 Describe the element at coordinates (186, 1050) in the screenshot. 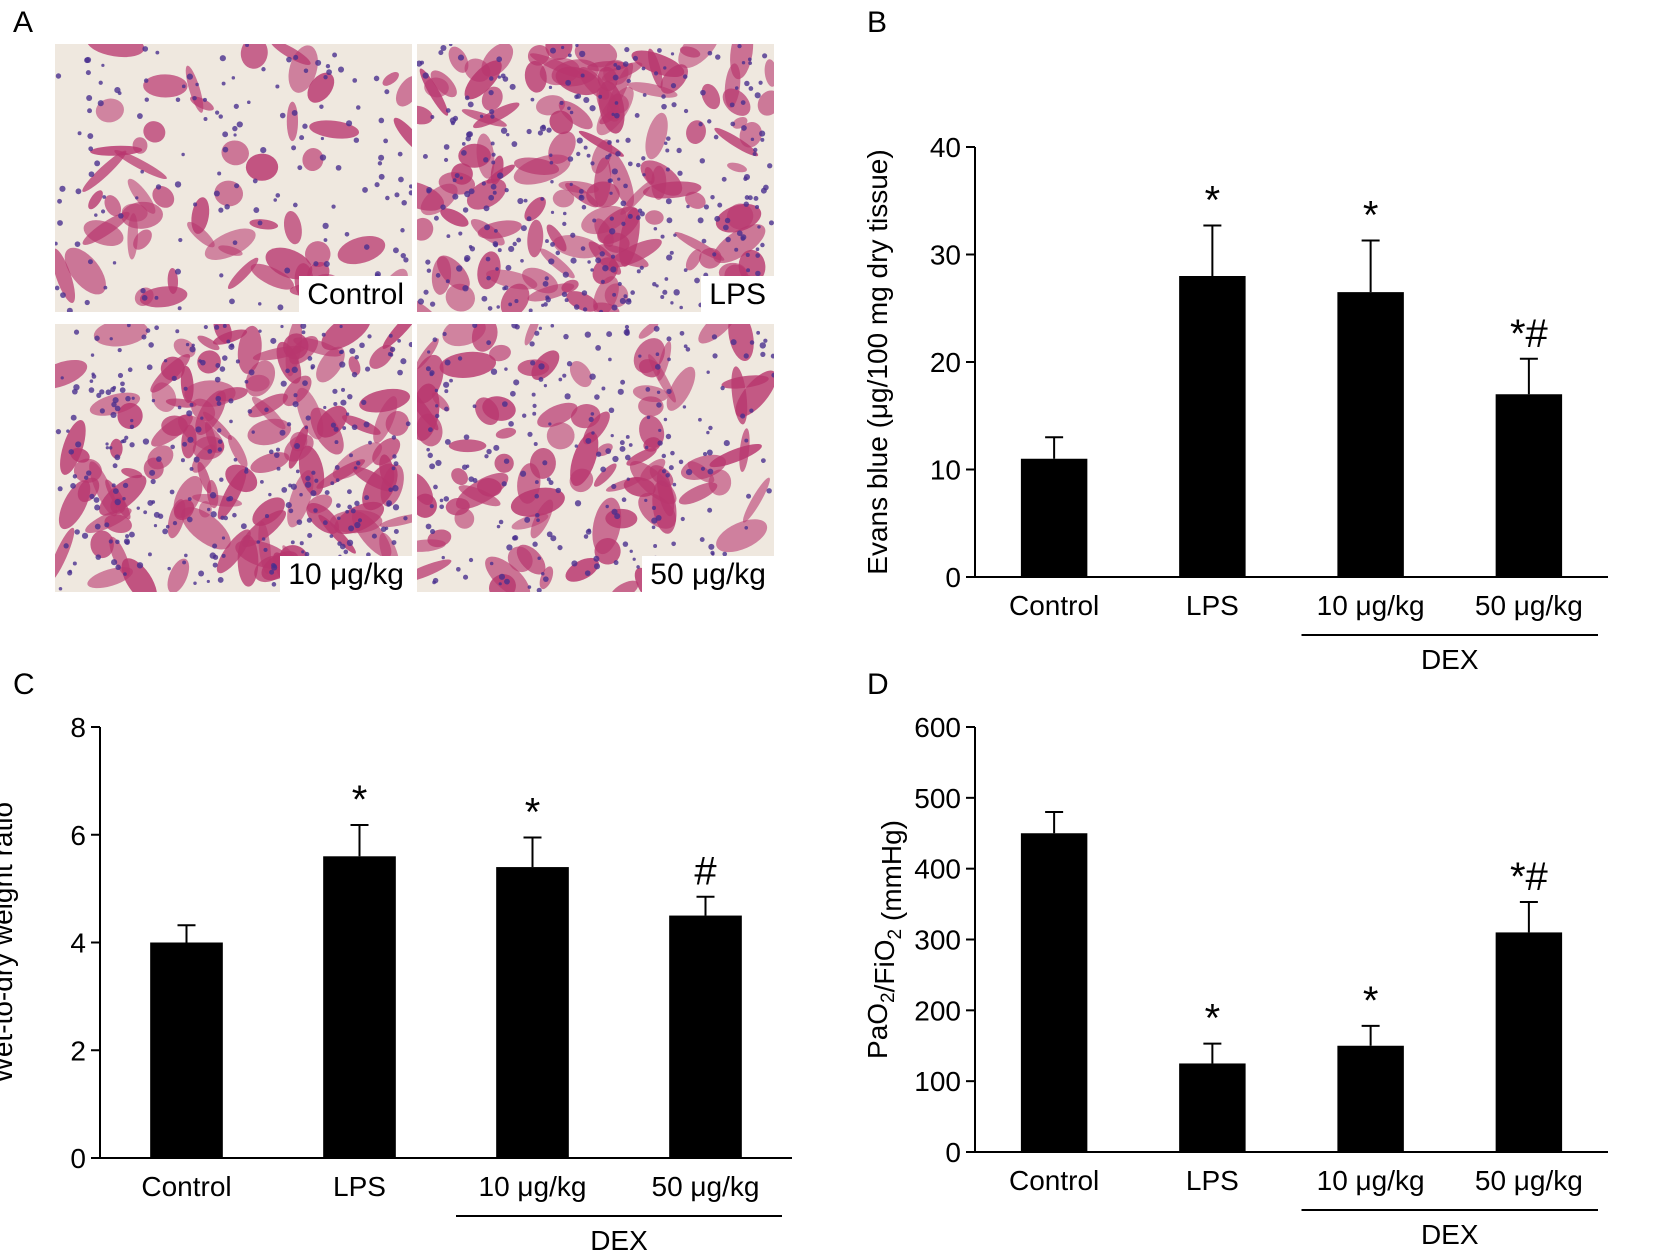

I see `bar` at that location.